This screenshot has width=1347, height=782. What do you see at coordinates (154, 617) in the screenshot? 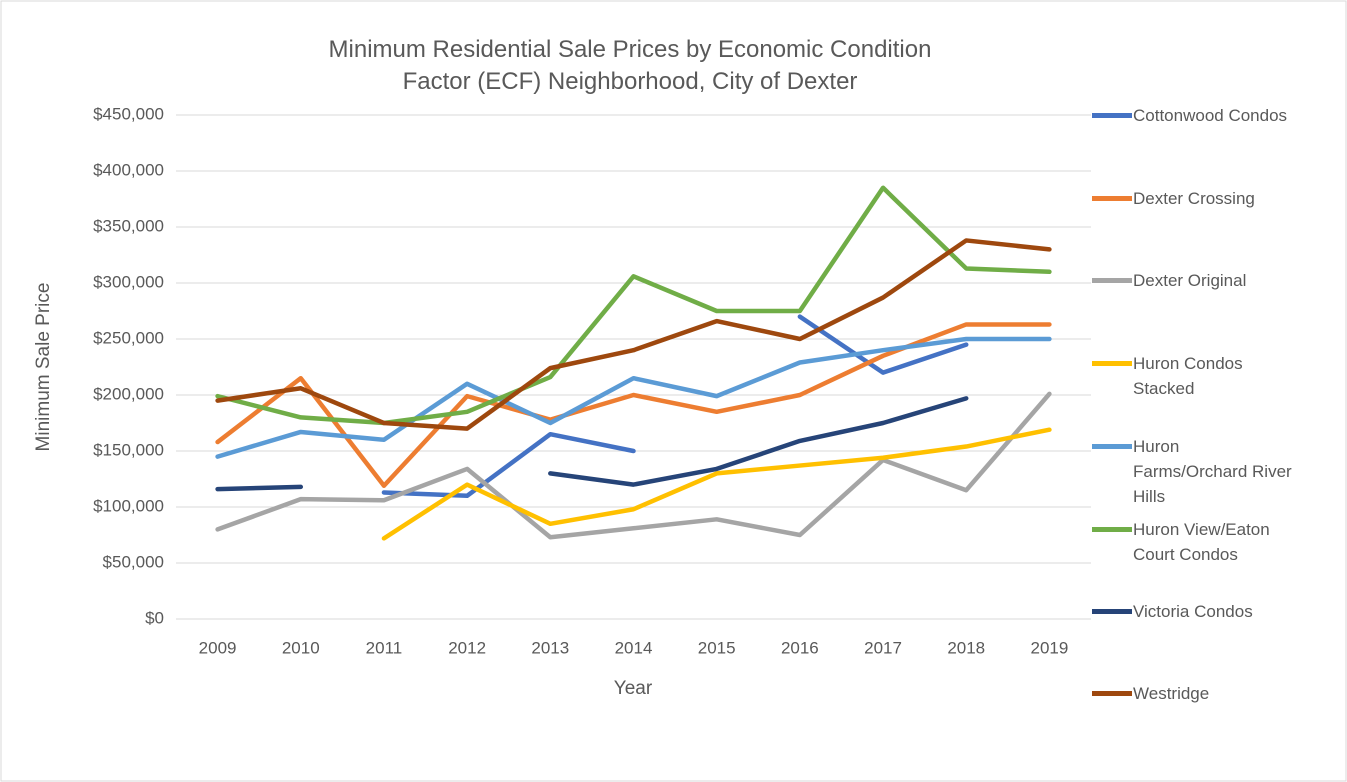
I see `y-tick-label: $0` at bounding box center [154, 617].